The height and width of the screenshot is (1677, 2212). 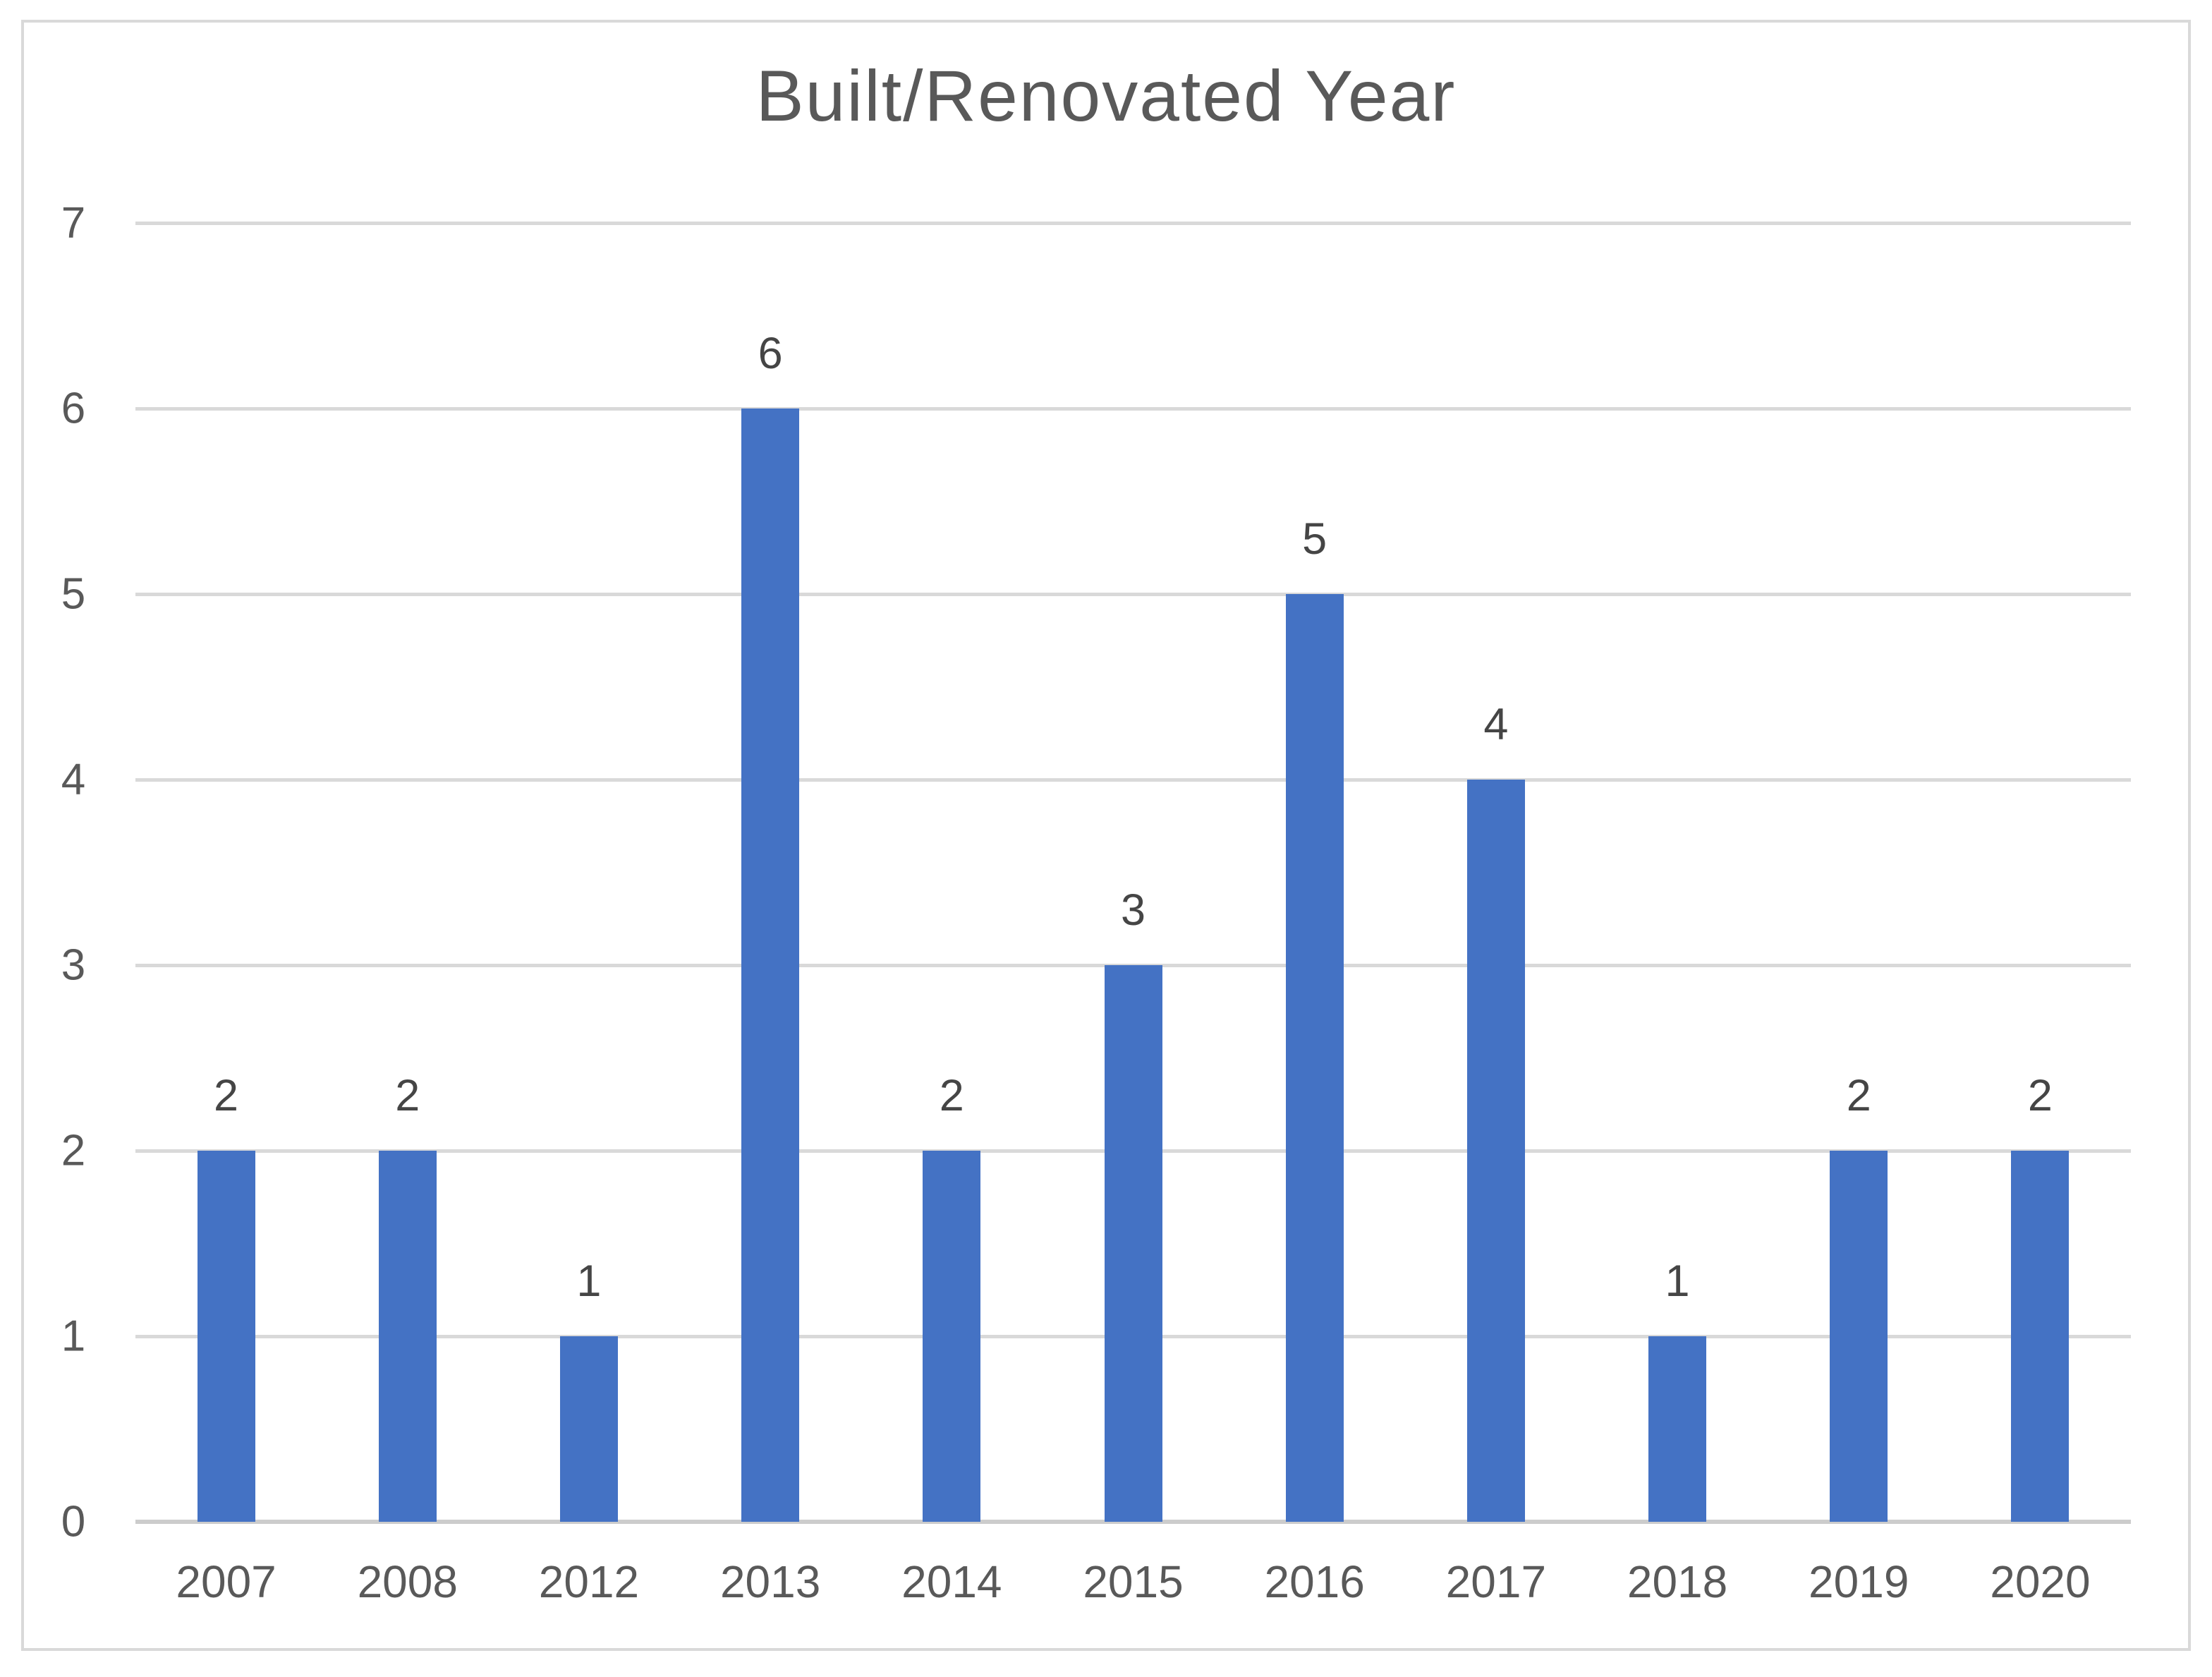 I want to click on x-tick-label-2016: 2016, so click(x=1315, y=1581).